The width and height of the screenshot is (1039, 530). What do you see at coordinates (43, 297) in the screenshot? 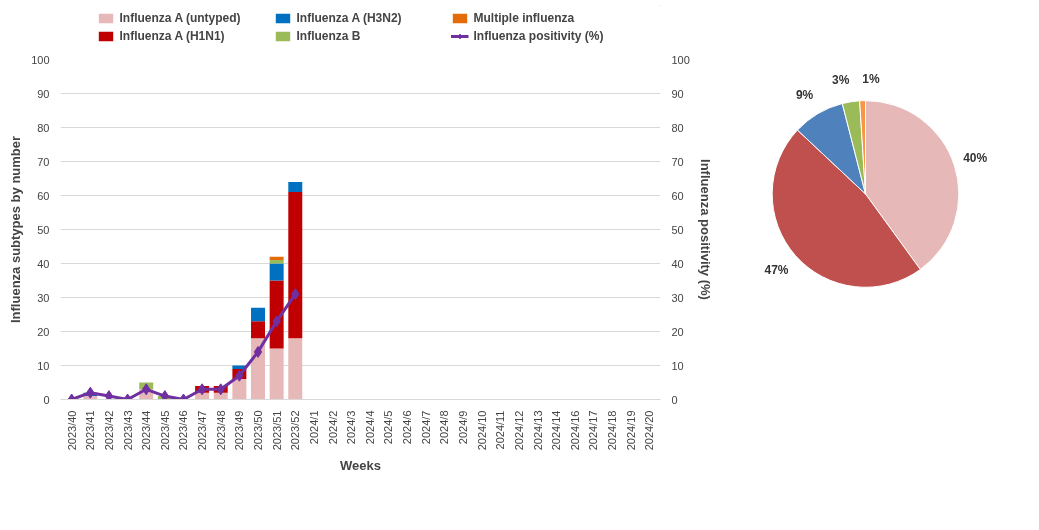
I see `y-tick-label: 30` at bounding box center [43, 297].